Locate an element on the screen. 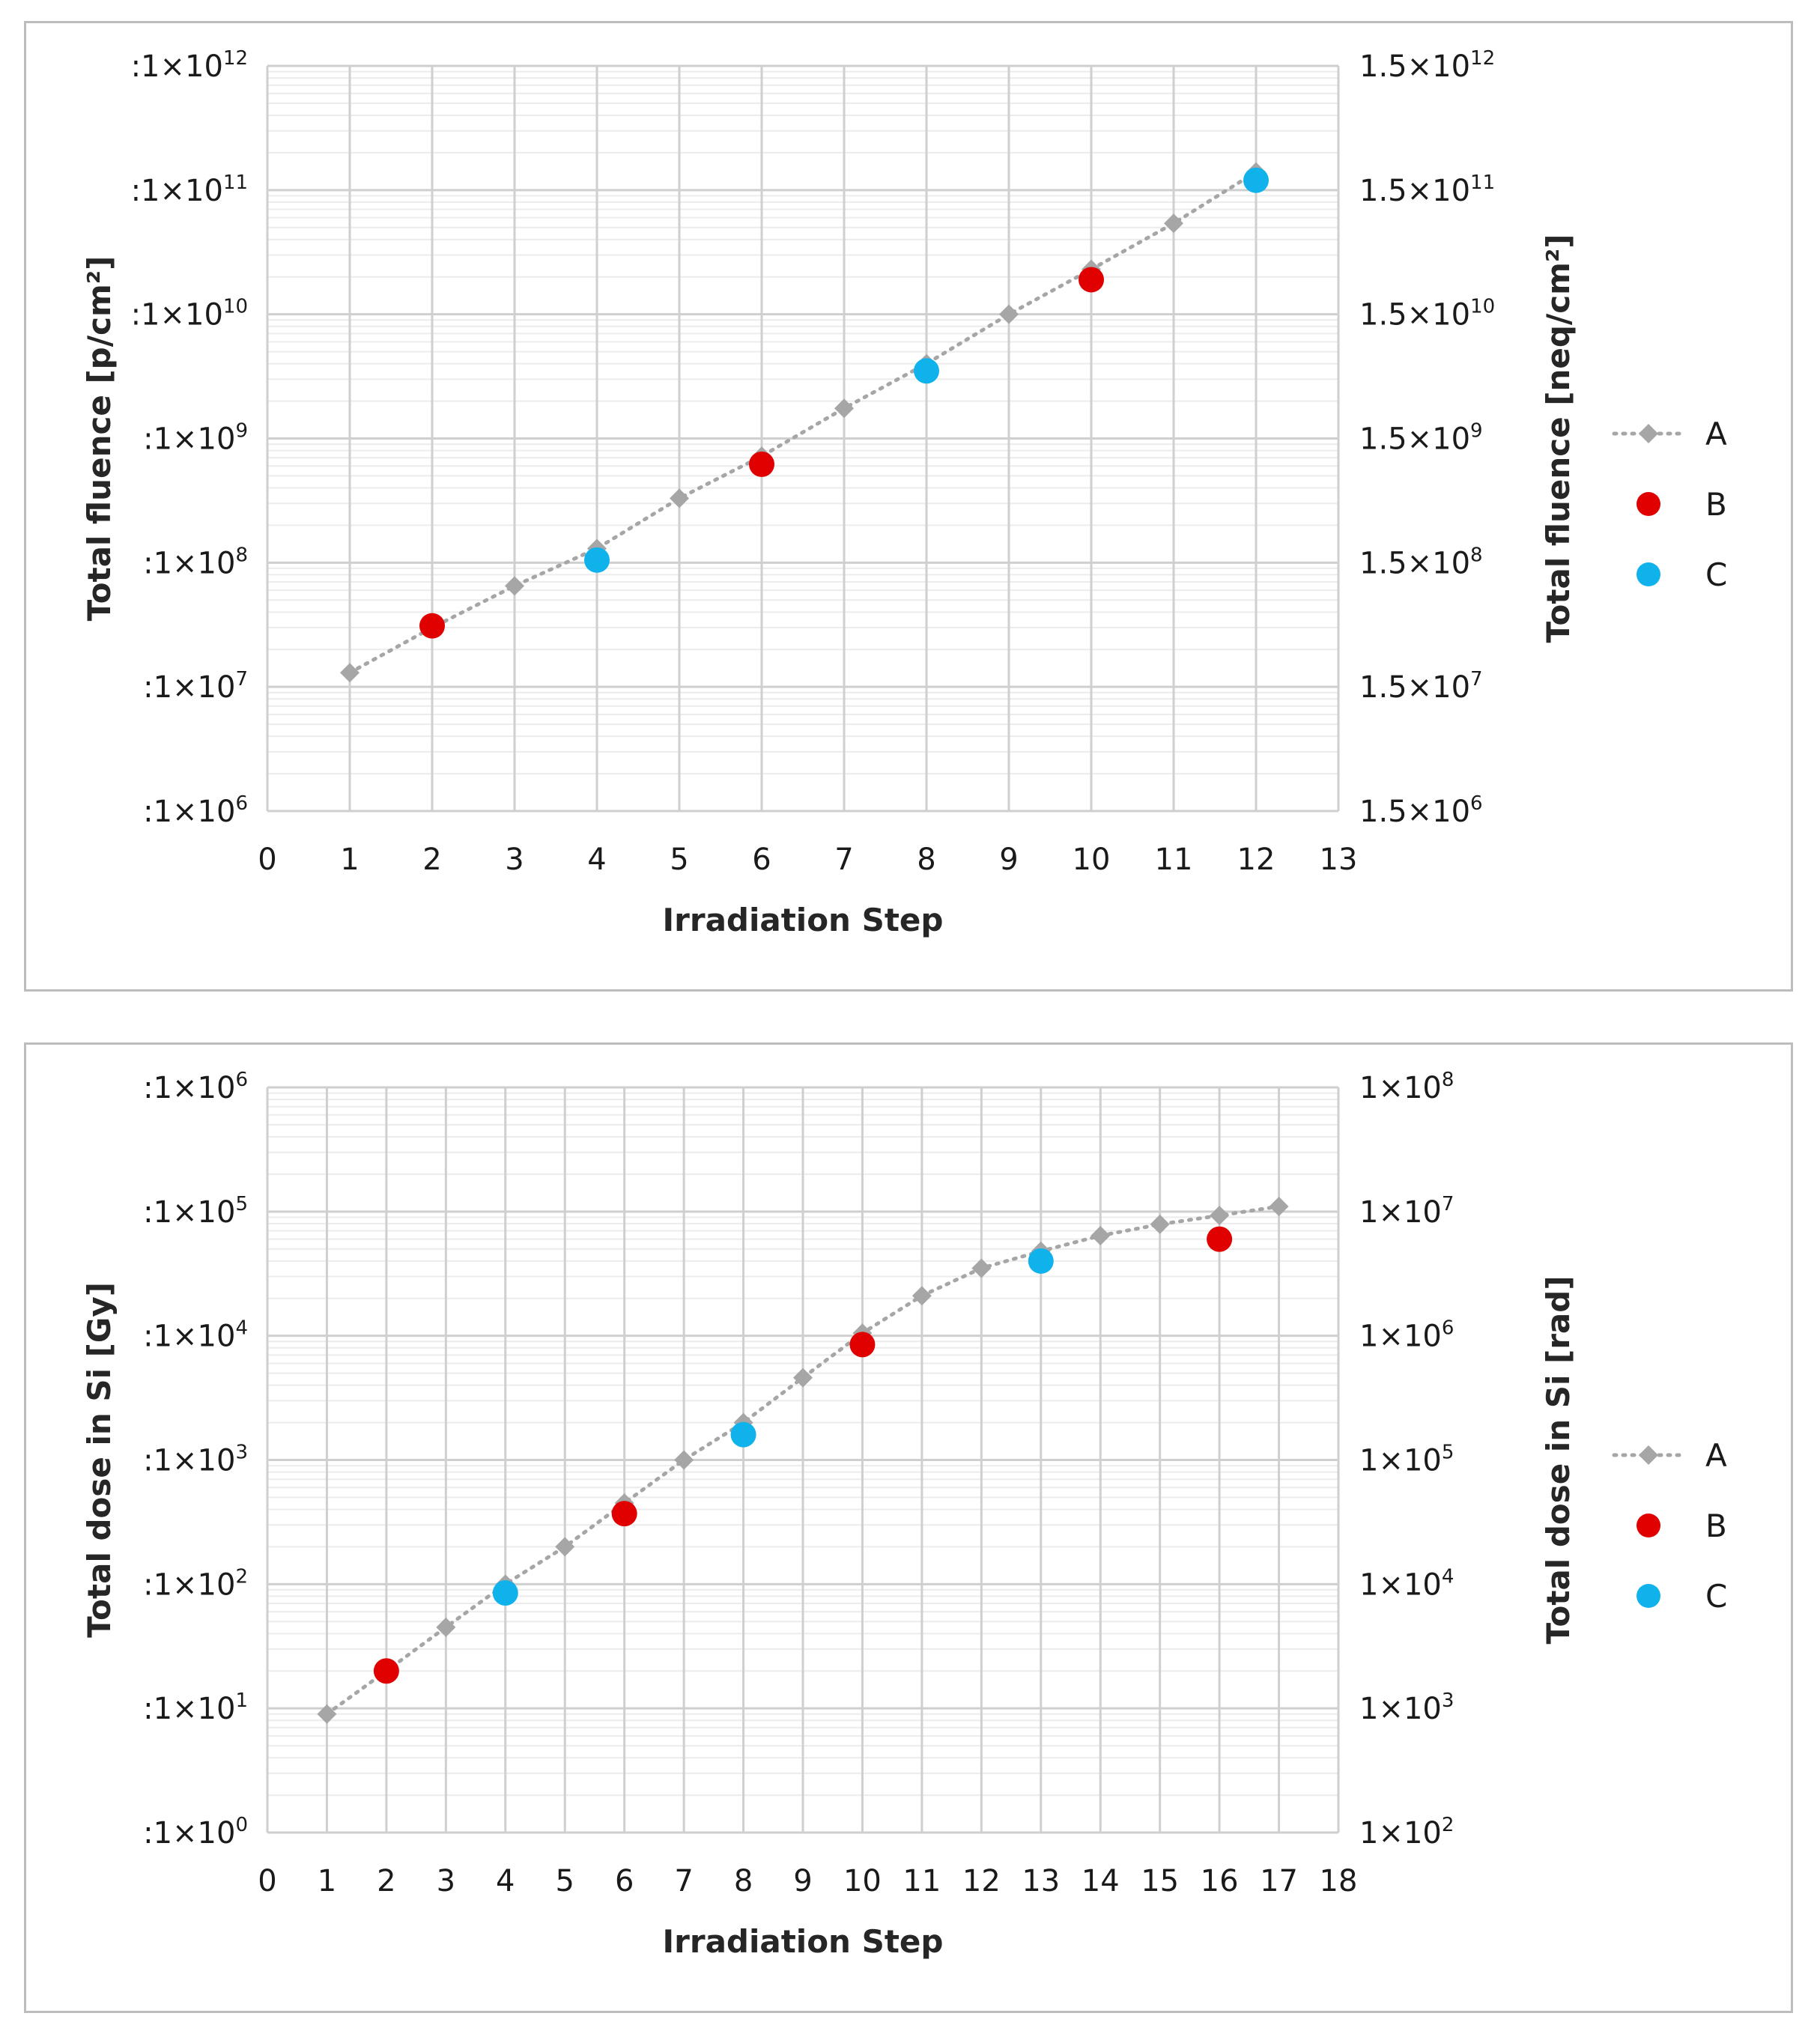 Image resolution: width=1820 pixels, height=2034 pixels. y-tick-exponent: 10 is located at coordinates (1482, 307).